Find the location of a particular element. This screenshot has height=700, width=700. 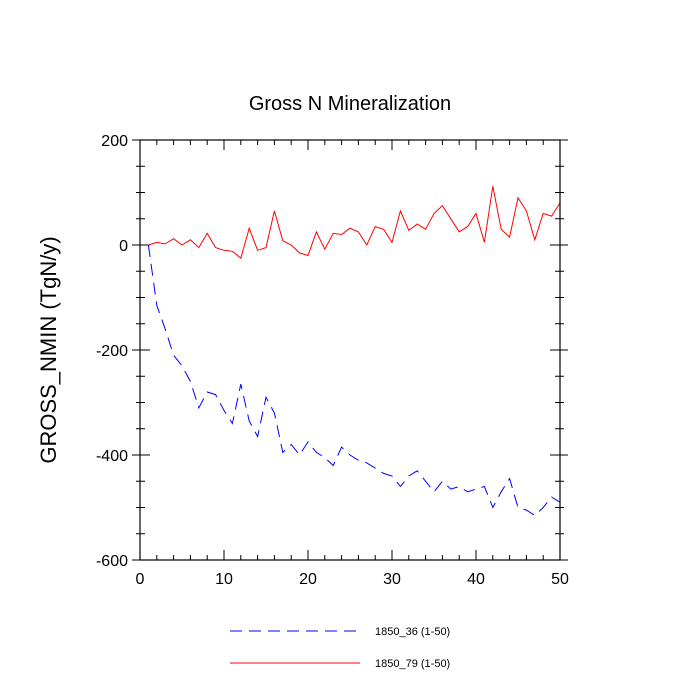

x-tick-label: 50 is located at coordinates (560, 579).